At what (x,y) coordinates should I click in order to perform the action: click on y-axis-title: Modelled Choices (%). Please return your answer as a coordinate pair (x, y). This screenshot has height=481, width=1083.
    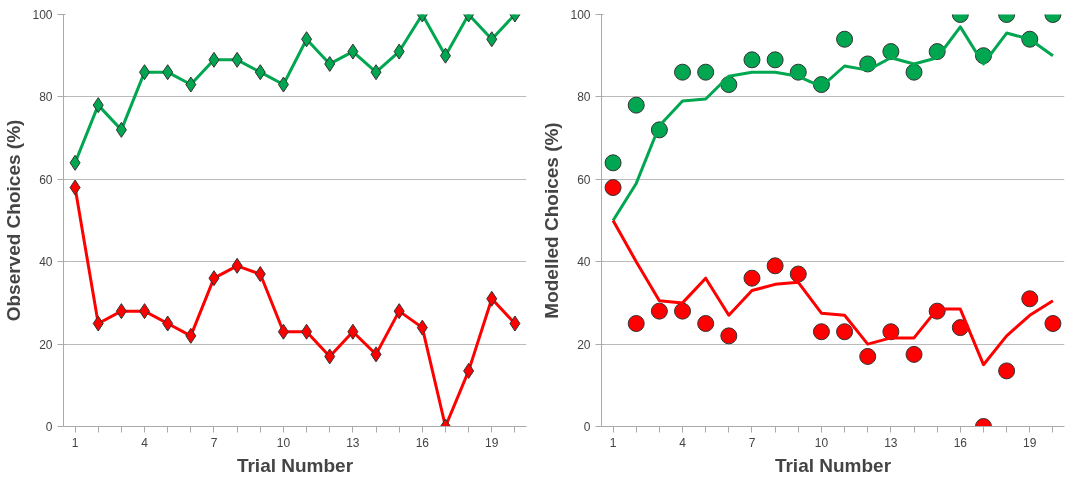
    Looking at the image, I should click on (552, 220).